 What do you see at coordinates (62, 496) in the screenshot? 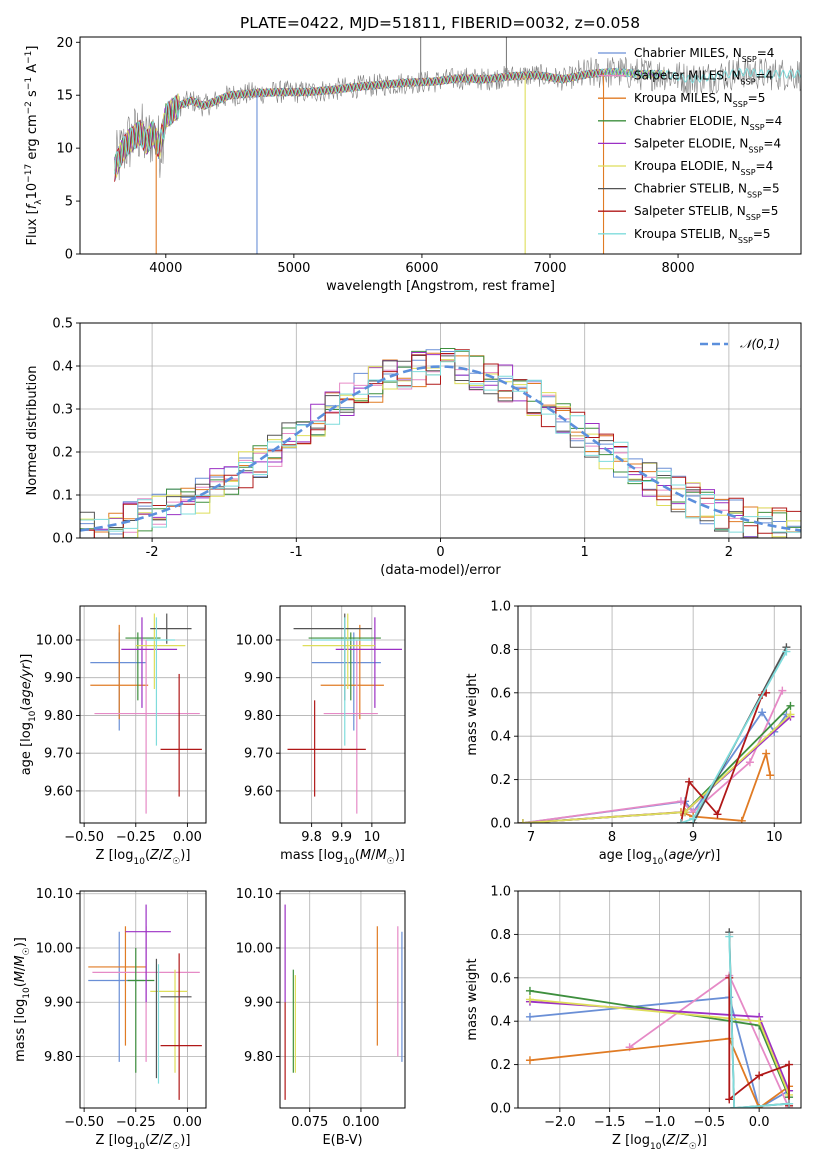
I see `y-tick-label: 0.1` at bounding box center [62, 496].